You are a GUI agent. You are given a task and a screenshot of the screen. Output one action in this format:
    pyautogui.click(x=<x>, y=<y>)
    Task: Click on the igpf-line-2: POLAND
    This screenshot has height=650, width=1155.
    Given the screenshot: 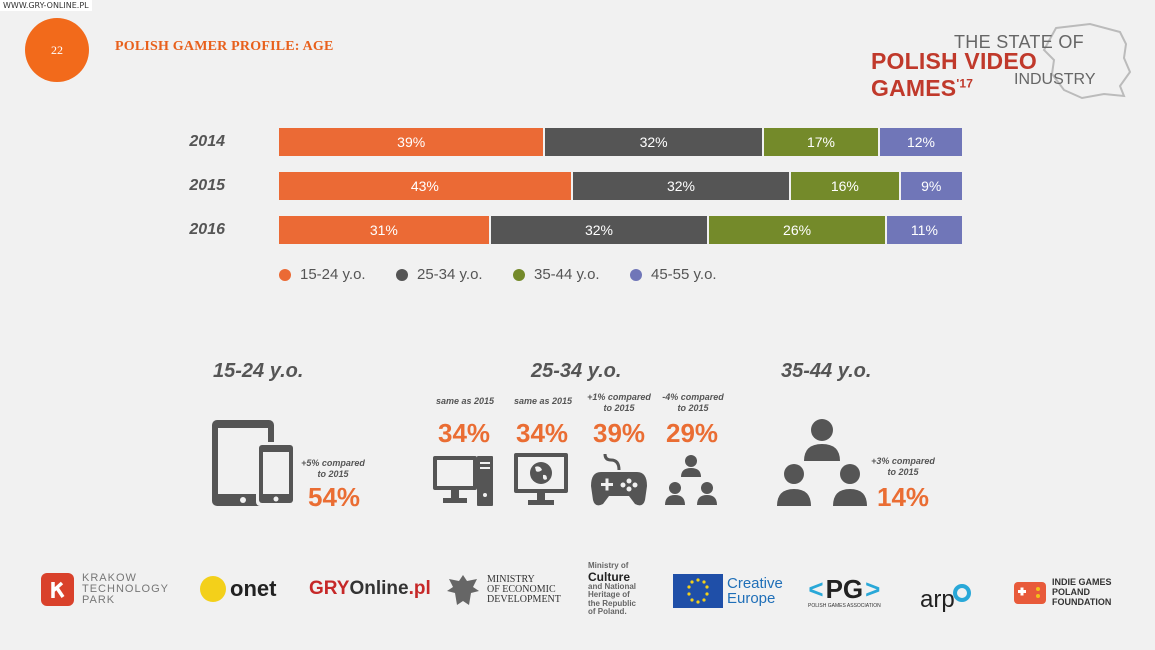 What is the action you would take?
    pyautogui.click(x=1071, y=592)
    